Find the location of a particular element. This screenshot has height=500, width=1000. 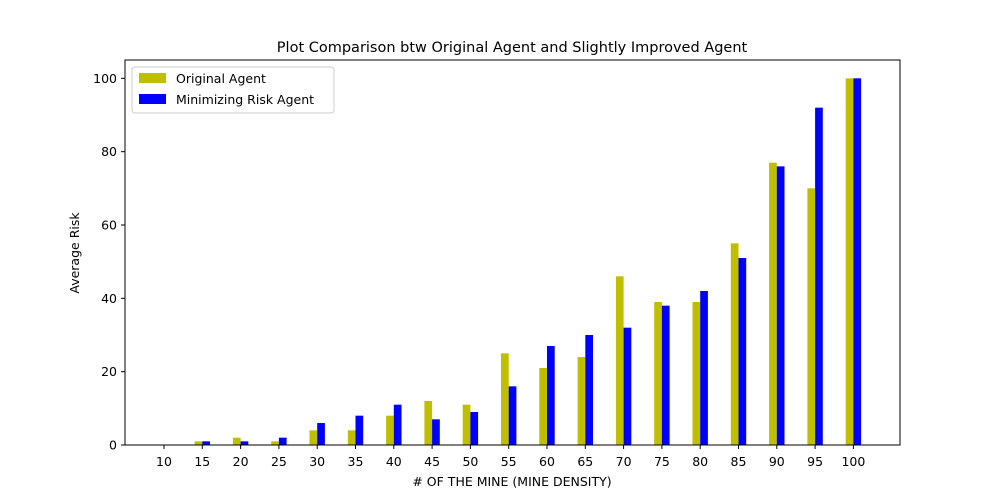

x-axis-label: # OF THE MINE (MINE DENSITY) is located at coordinates (511, 481).